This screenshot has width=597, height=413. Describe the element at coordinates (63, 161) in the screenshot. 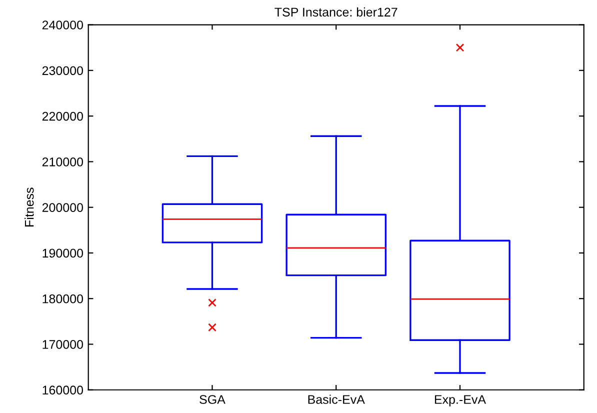

I see `y-tick-label: 210000` at that location.